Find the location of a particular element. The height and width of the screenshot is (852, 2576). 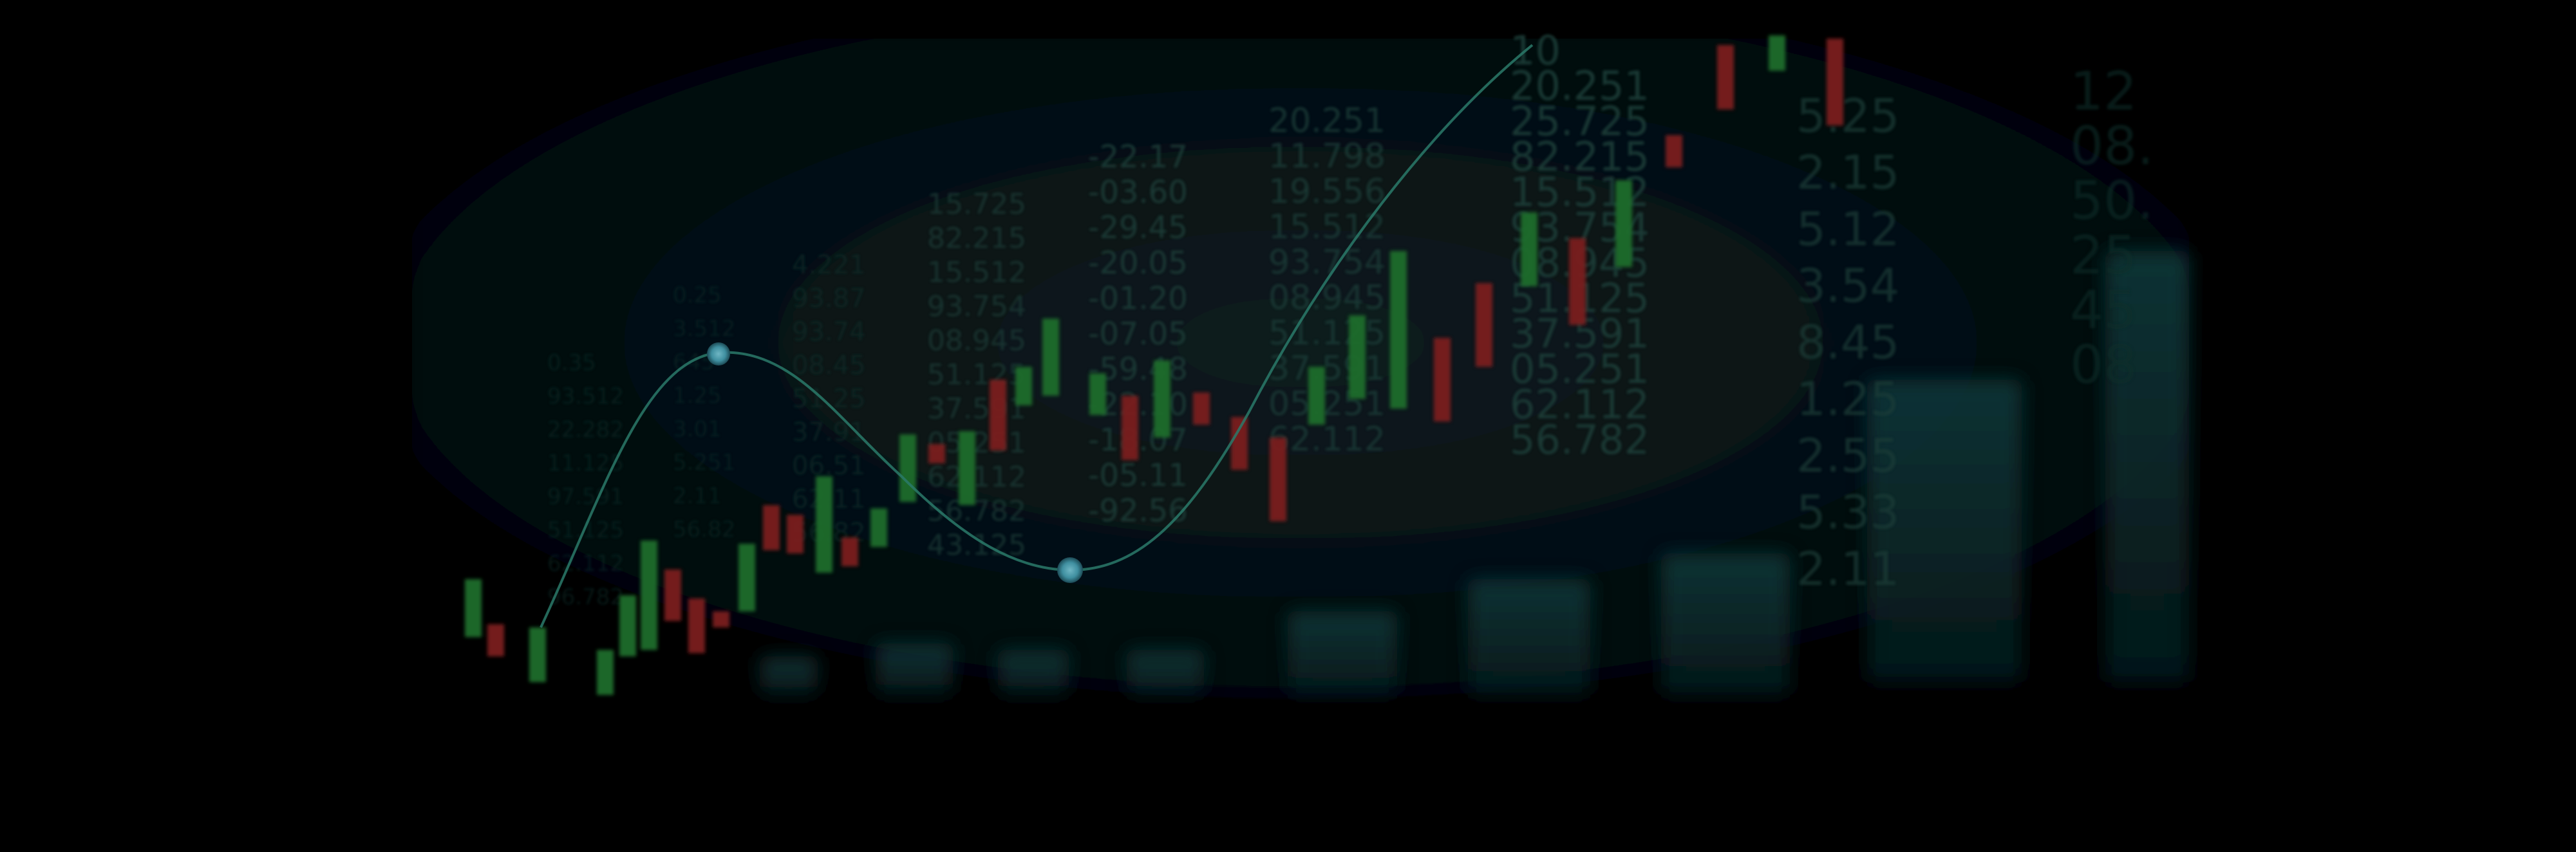

ticker-value: -92.56 is located at coordinates (1138, 511).